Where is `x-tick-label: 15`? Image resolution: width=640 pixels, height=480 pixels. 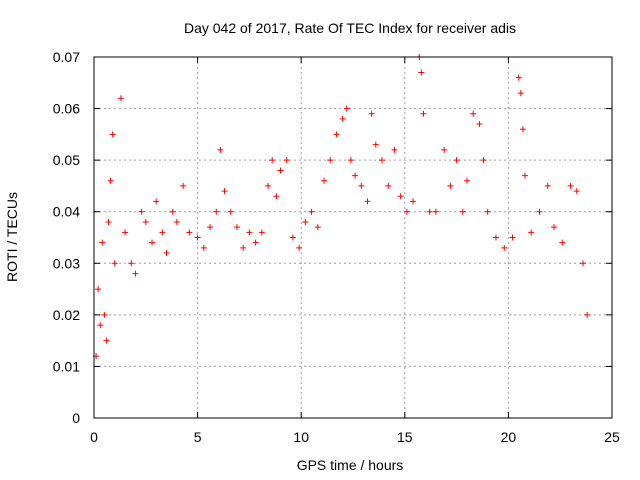
x-tick-label: 15 is located at coordinates (405, 437).